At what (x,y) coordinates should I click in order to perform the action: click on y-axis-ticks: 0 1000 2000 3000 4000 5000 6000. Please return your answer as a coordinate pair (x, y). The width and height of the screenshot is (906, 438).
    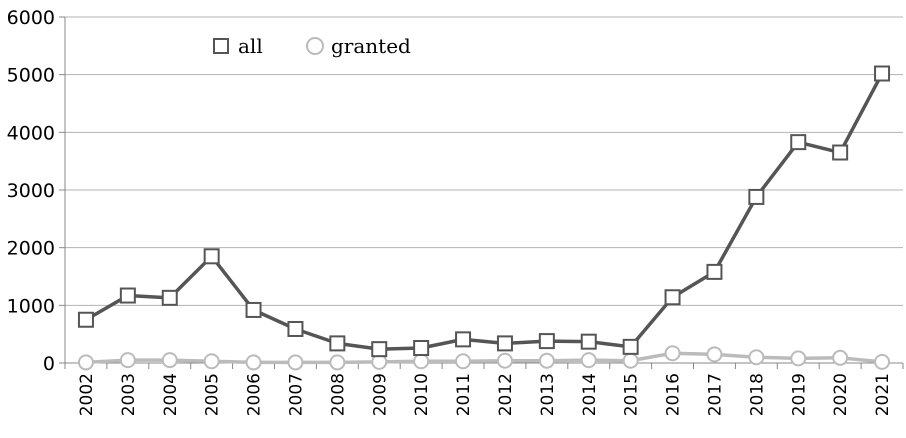
    Looking at the image, I should click on (31, 191).